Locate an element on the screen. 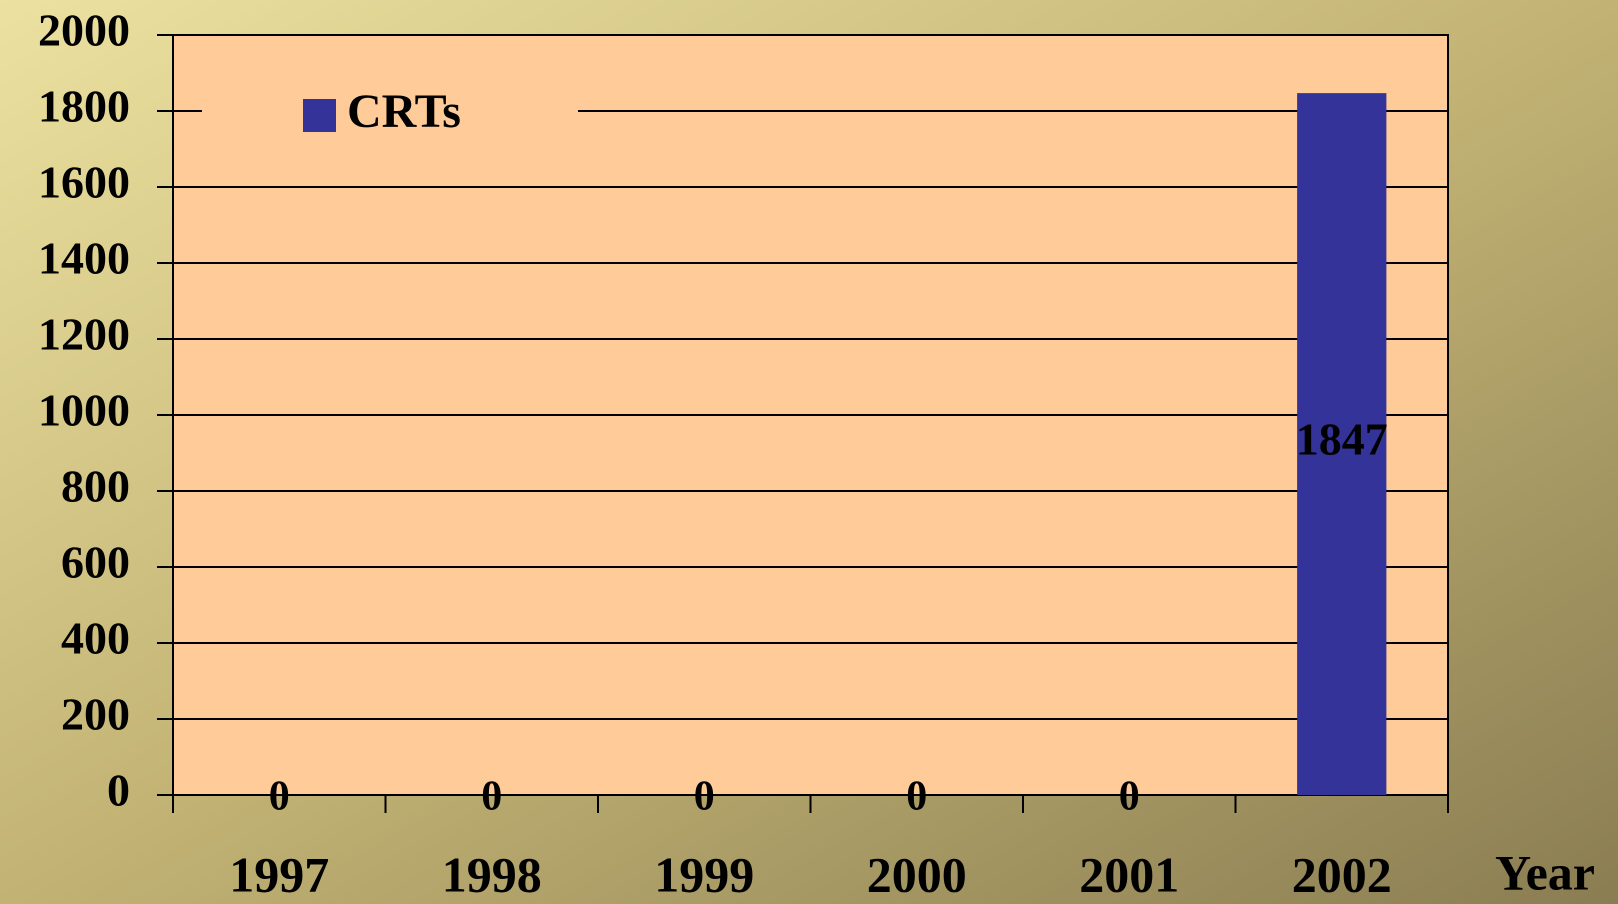 The height and width of the screenshot is (904, 1618). y-tick-label: 0 is located at coordinates (118, 790).